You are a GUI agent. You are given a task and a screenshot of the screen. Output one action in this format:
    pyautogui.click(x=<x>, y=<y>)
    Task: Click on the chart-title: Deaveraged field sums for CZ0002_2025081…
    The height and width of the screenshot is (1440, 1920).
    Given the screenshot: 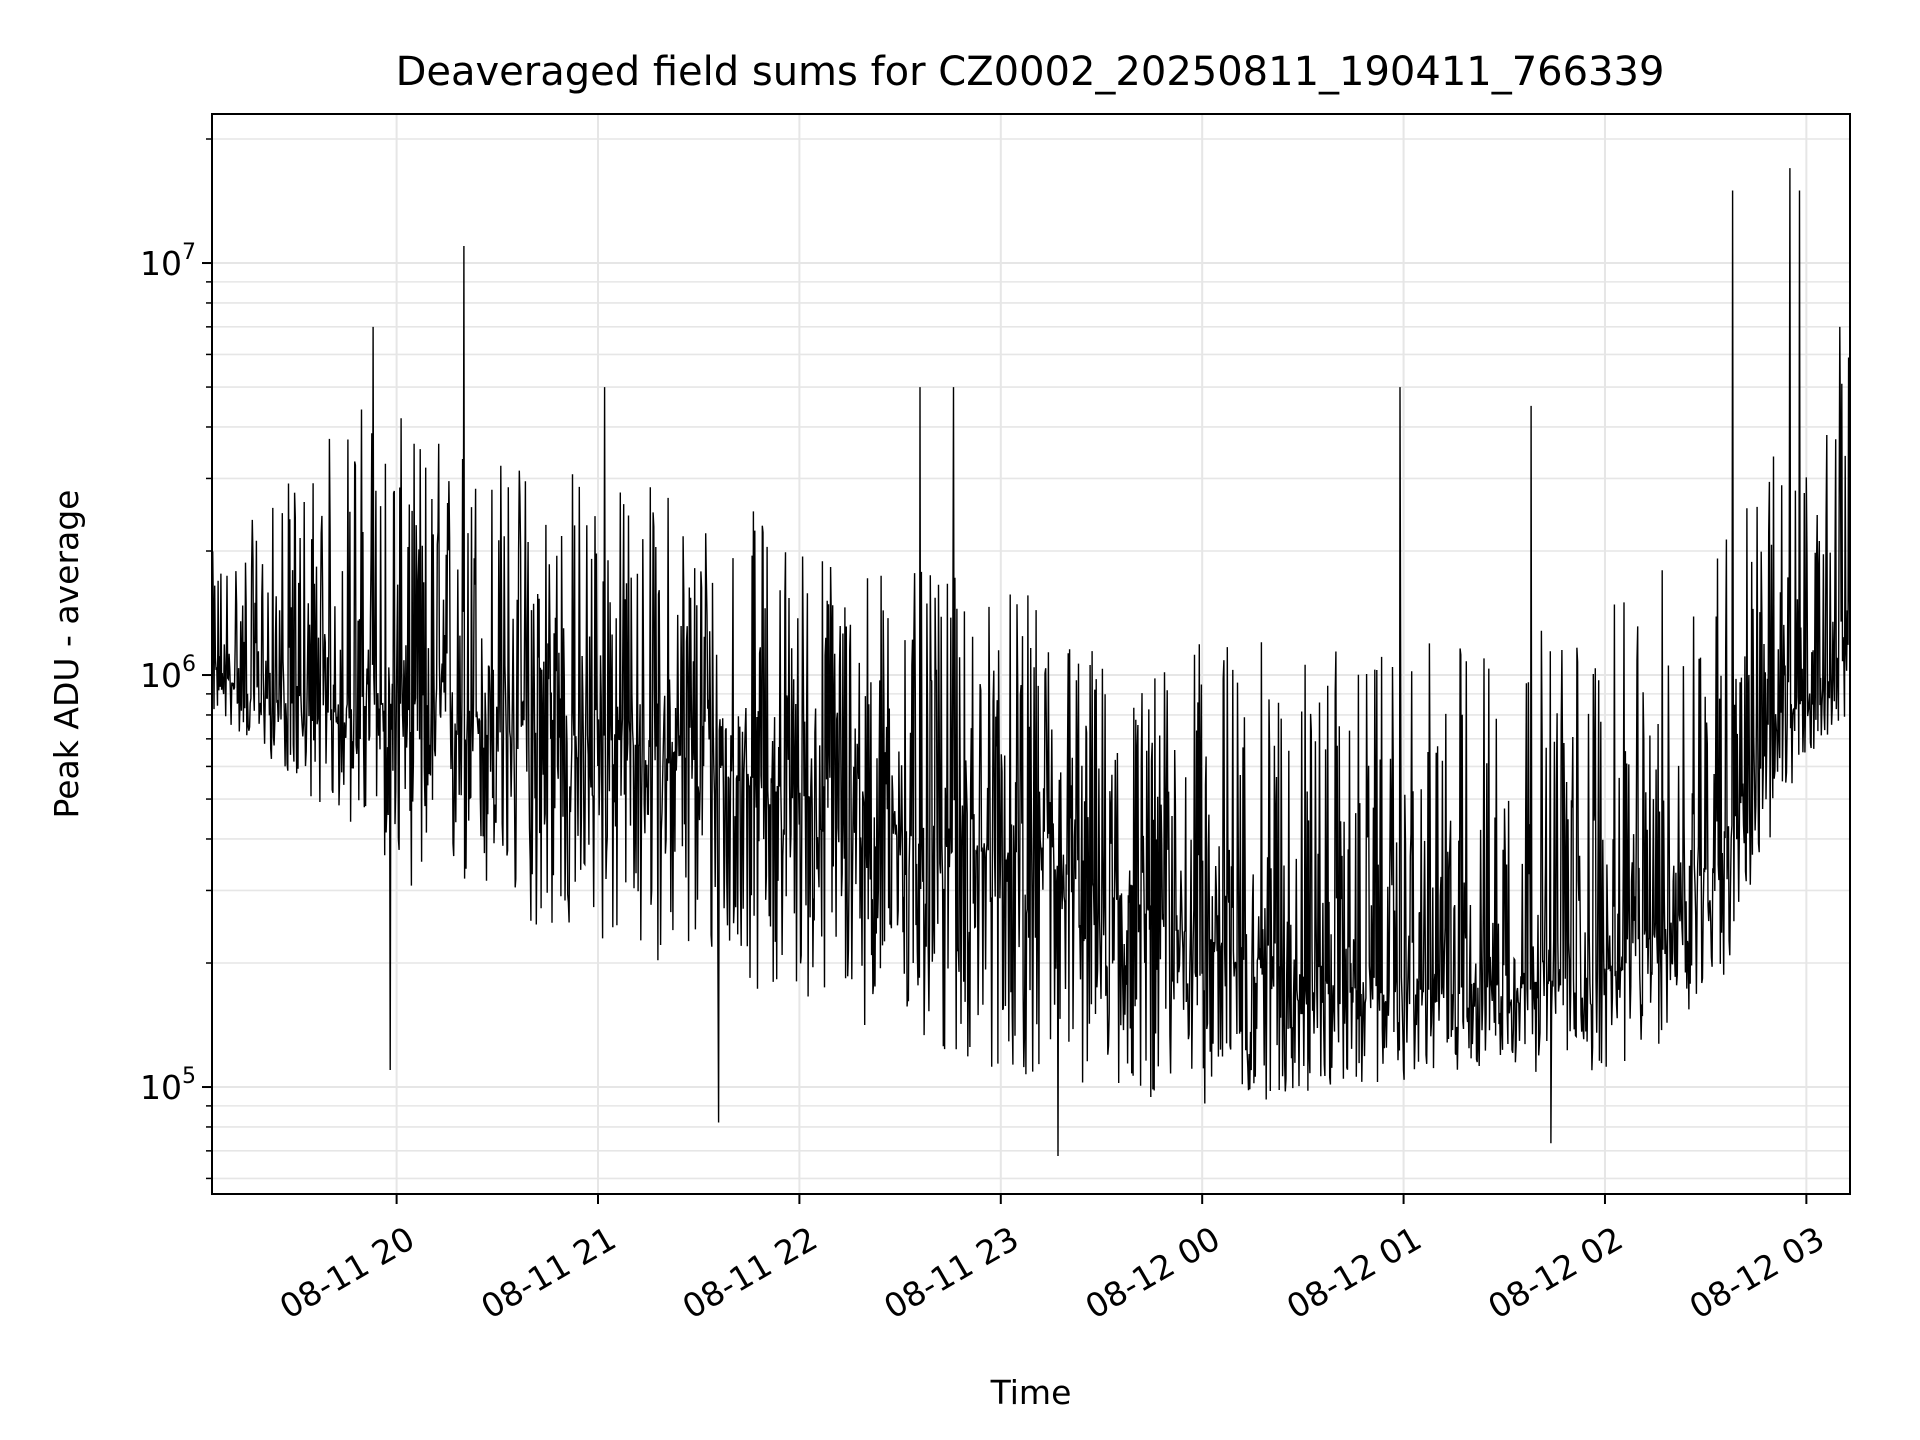 What is the action you would take?
    pyautogui.click(x=1030, y=72)
    